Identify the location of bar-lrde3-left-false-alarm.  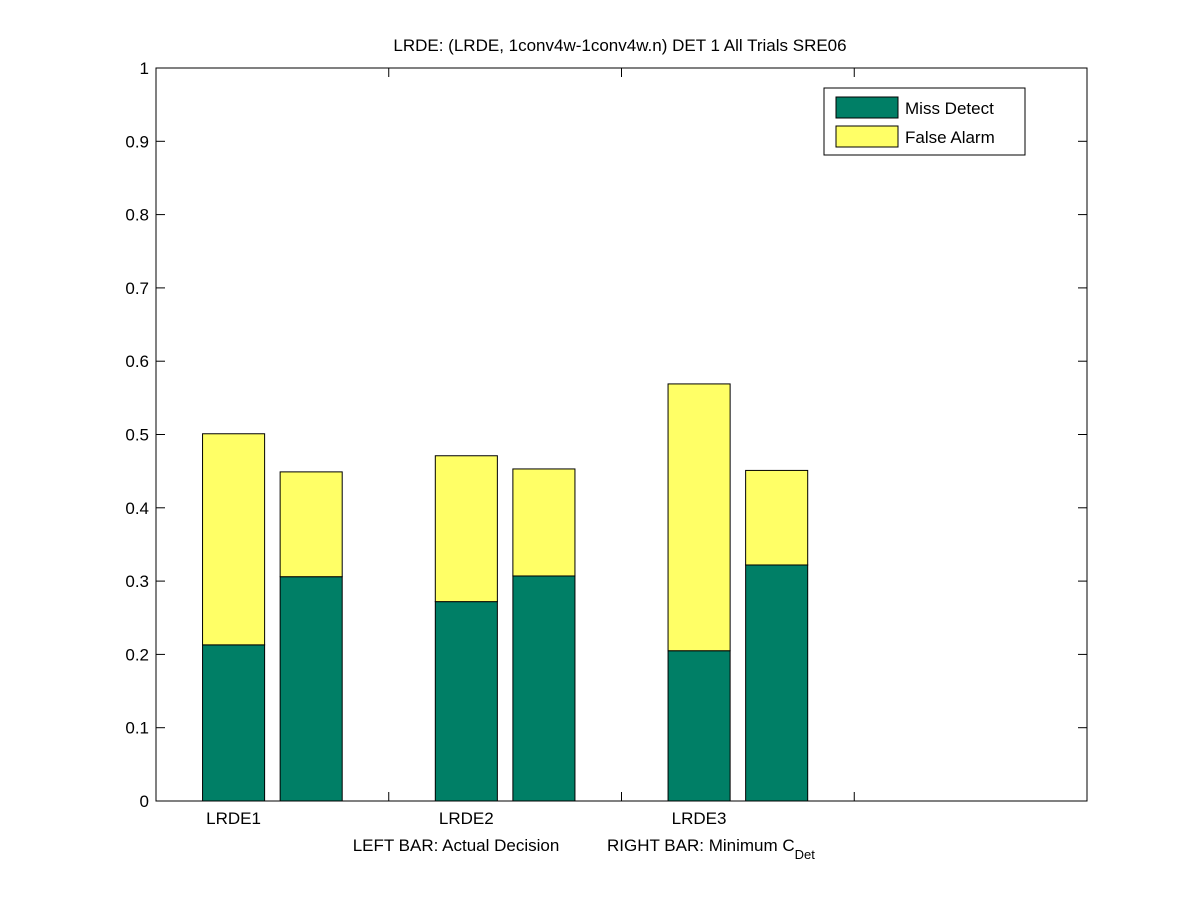
(699, 517).